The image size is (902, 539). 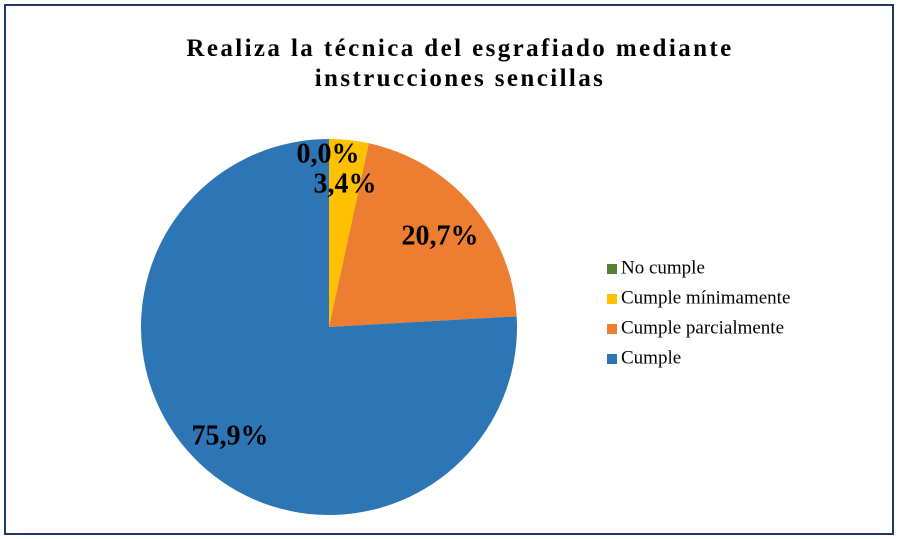 I want to click on legend-label: Cumple mínimamente, so click(x=705, y=297).